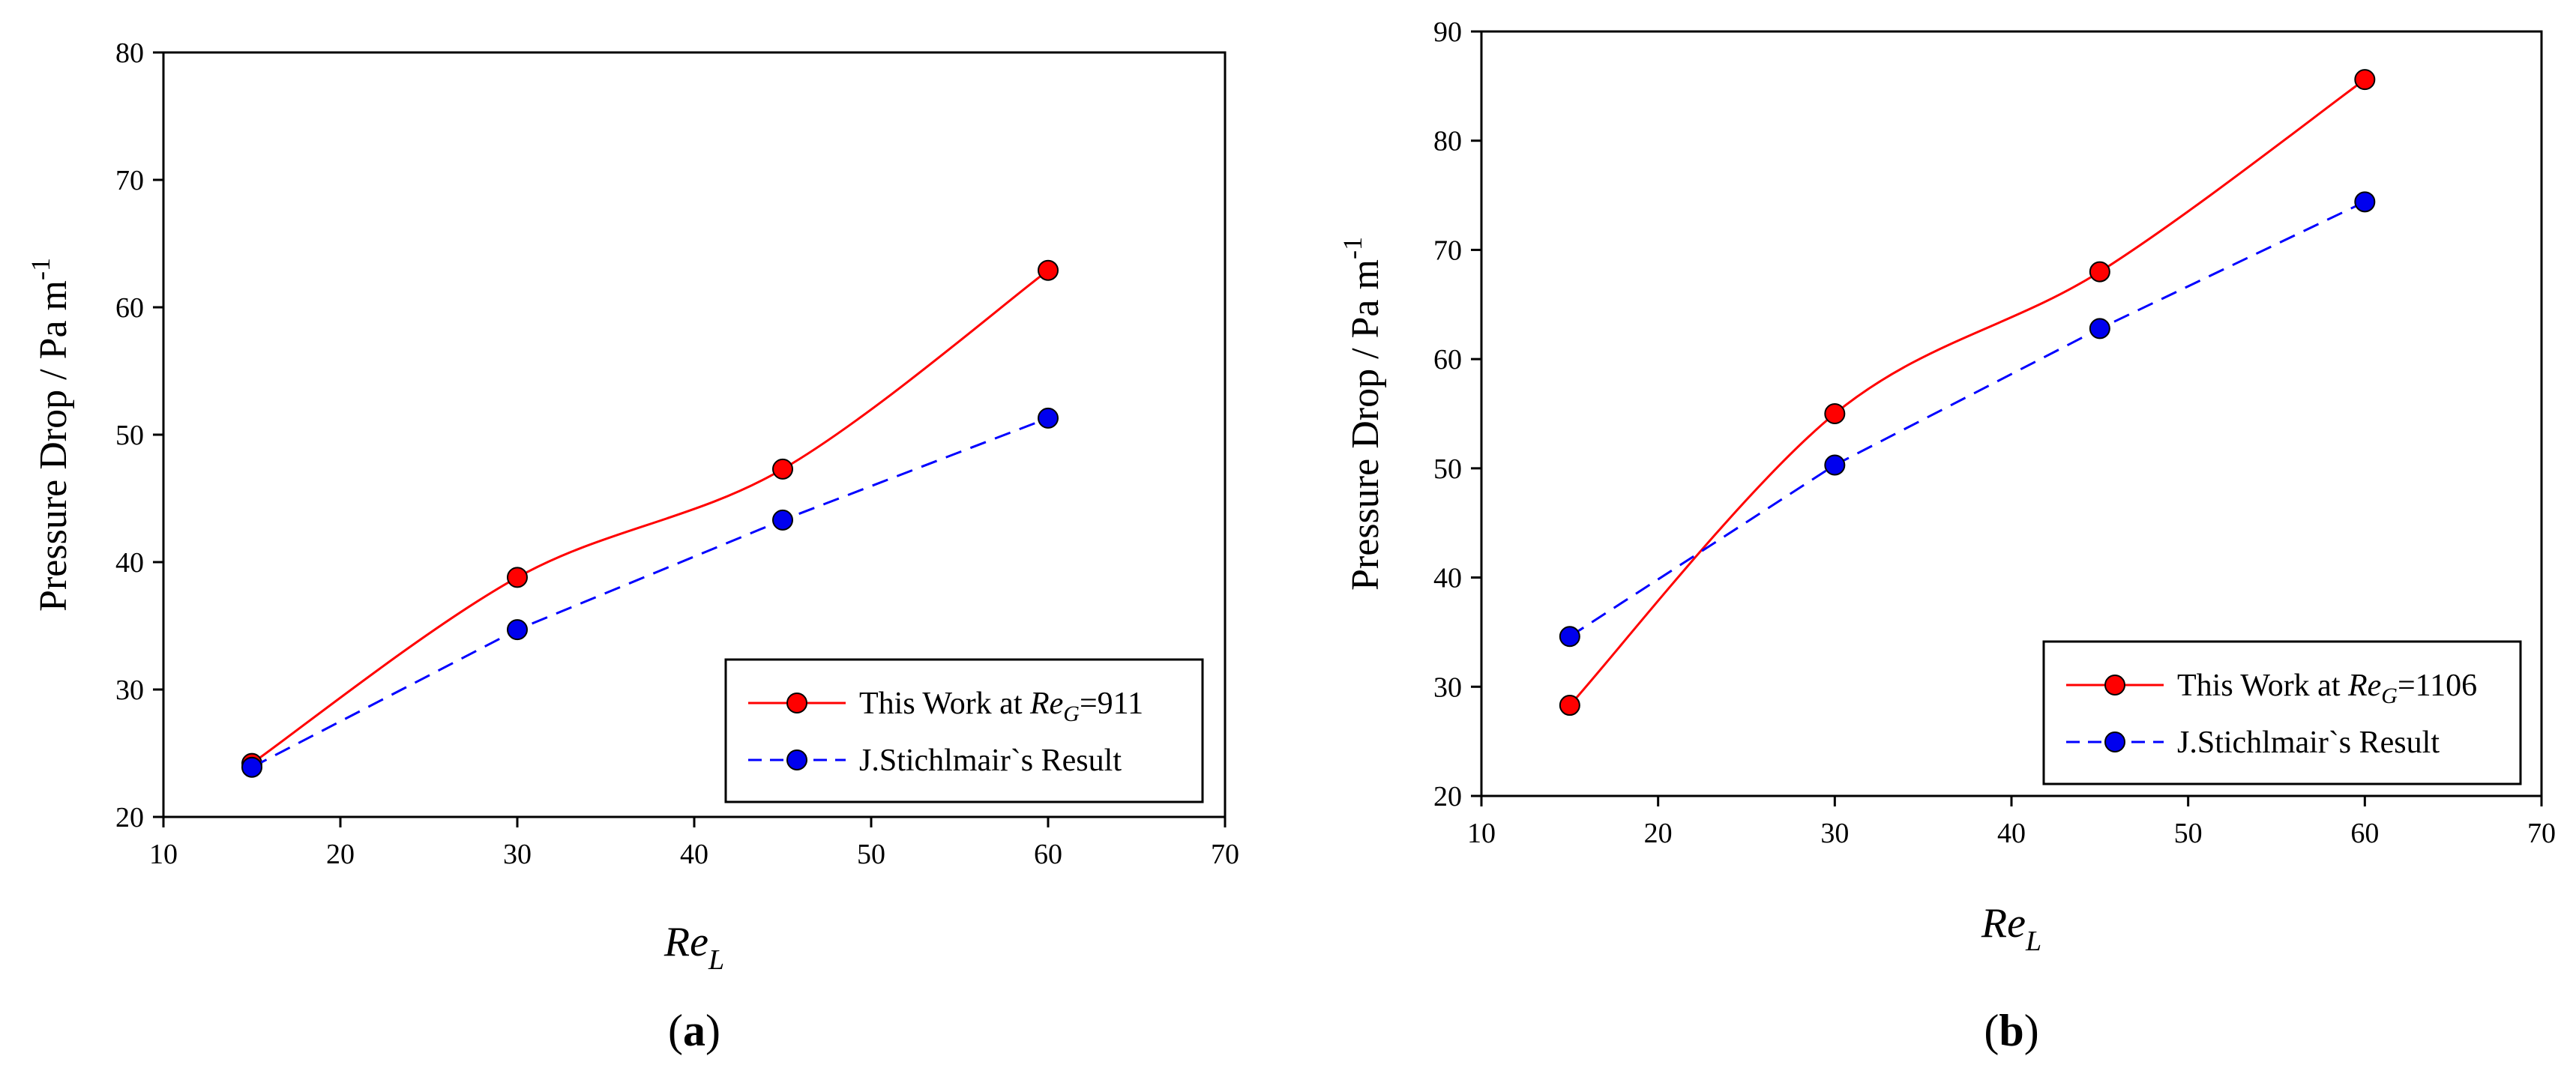 Image resolution: width=2576 pixels, height=1080 pixels. I want to click on legend-label-suffix: =1106, so click(2437, 686).